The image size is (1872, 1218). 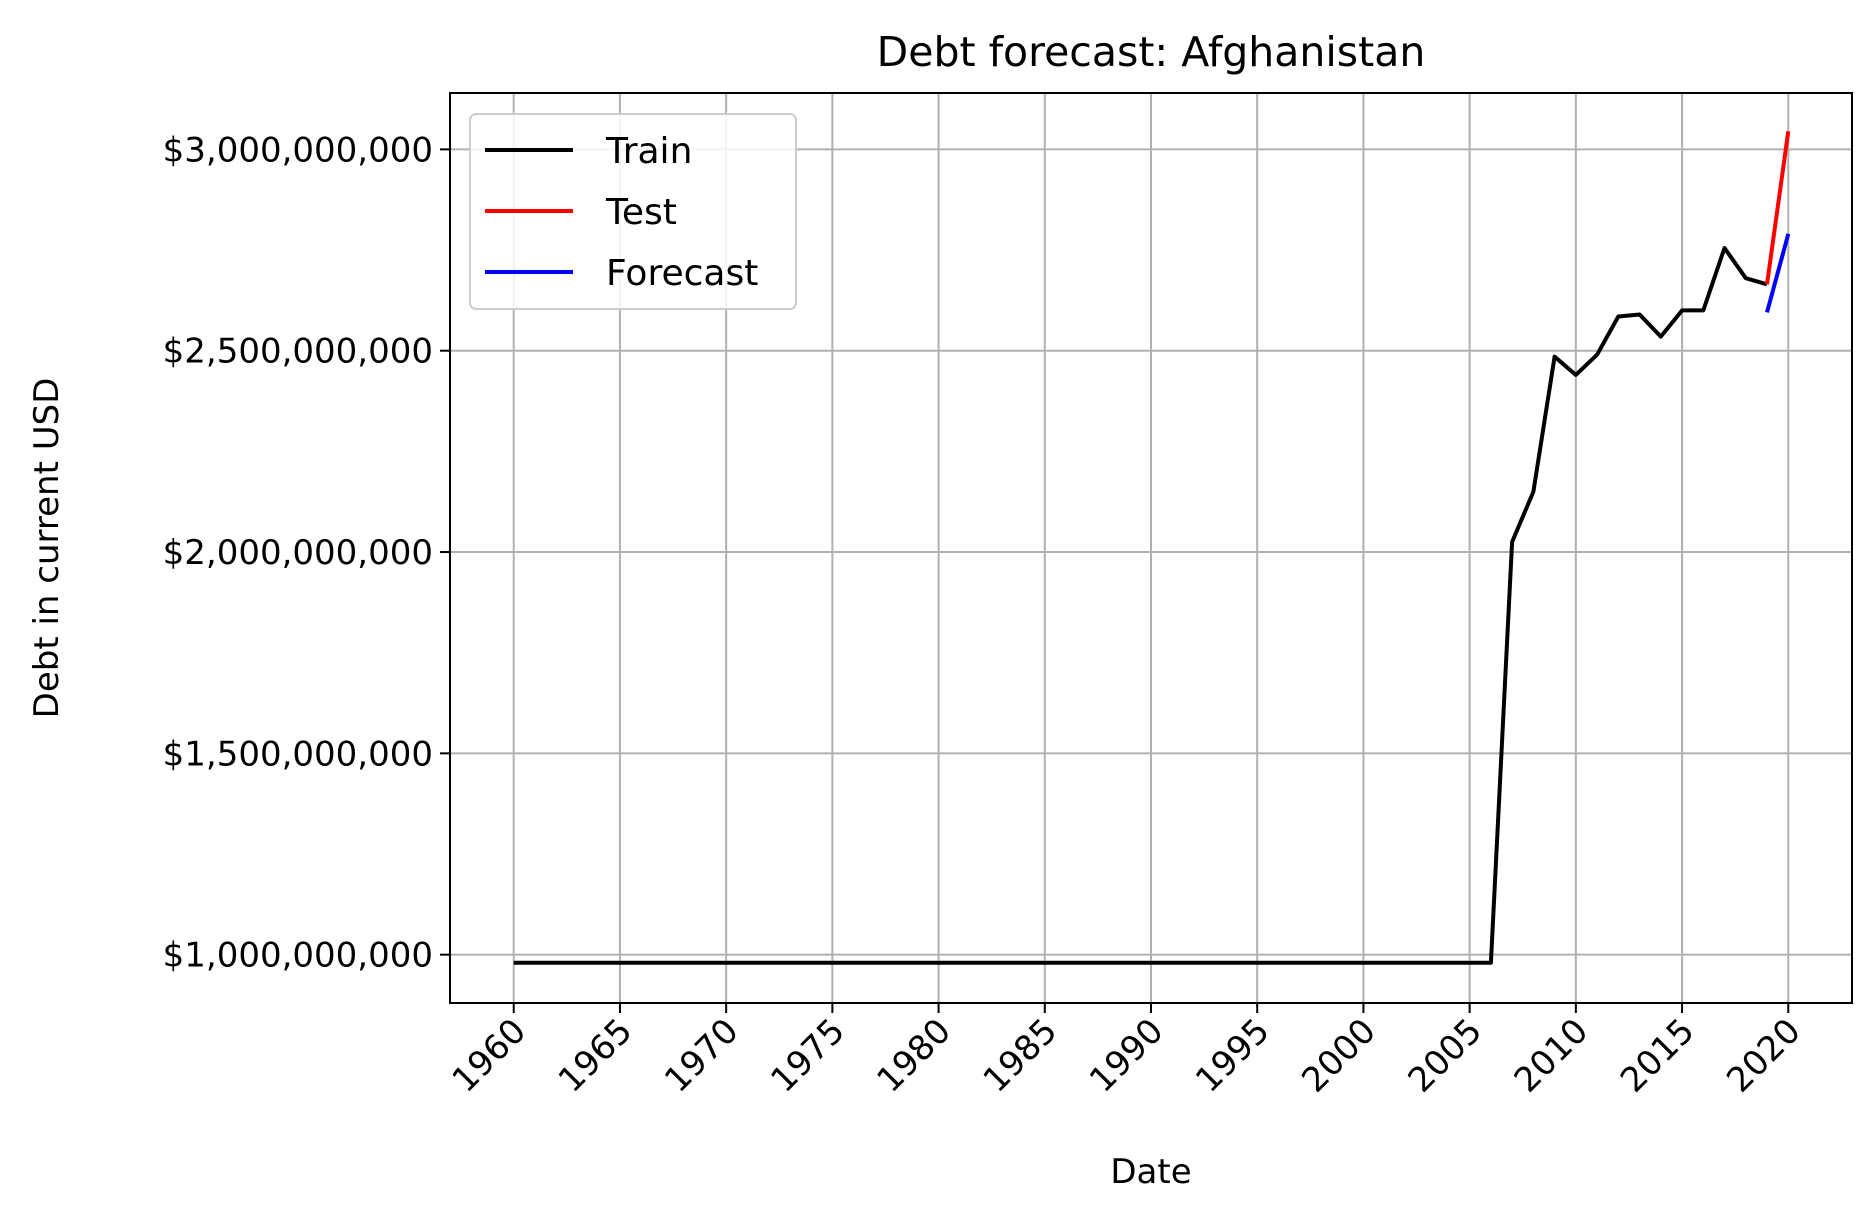 I want to click on y-tick-label: $1,000,000,000, so click(x=298, y=956).